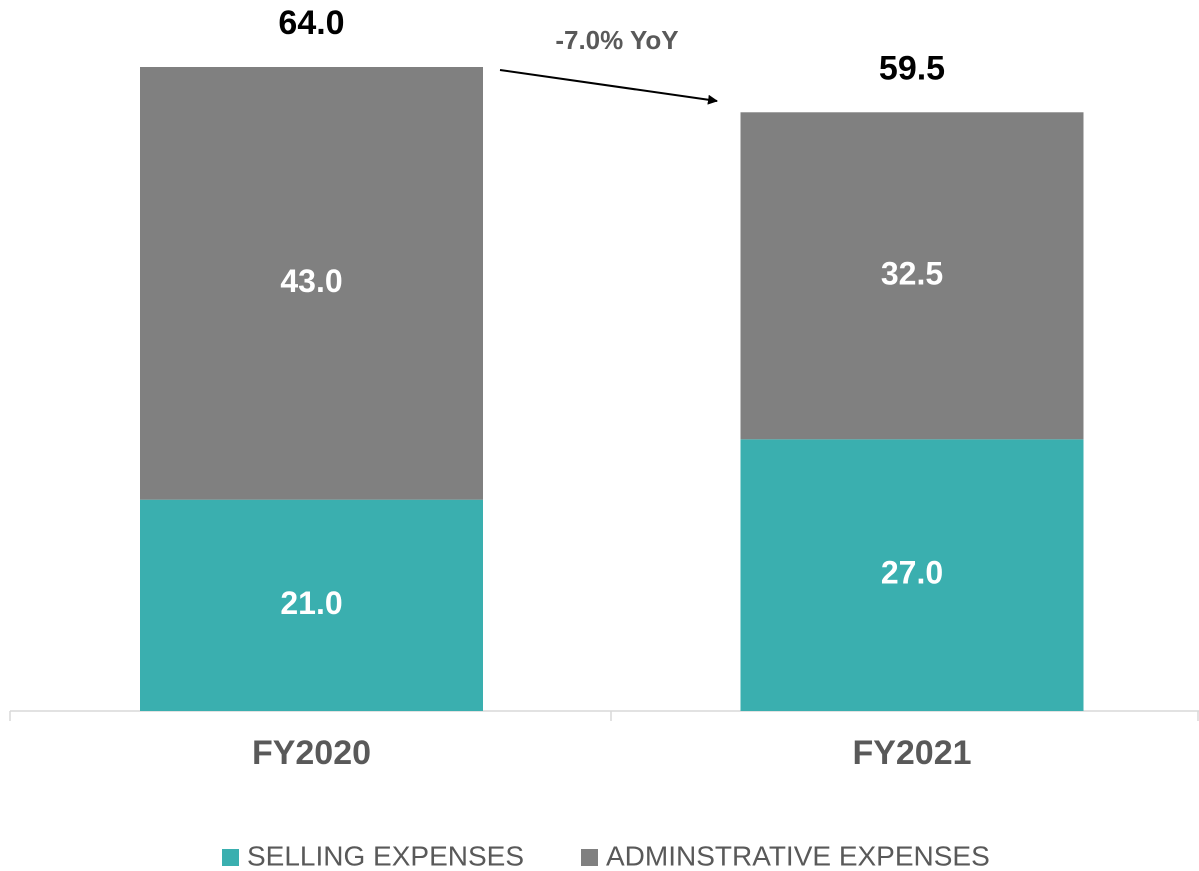 This screenshot has height=871, width=1199. What do you see at coordinates (912, 68) in the screenshot?
I see `total-label: 59.5` at bounding box center [912, 68].